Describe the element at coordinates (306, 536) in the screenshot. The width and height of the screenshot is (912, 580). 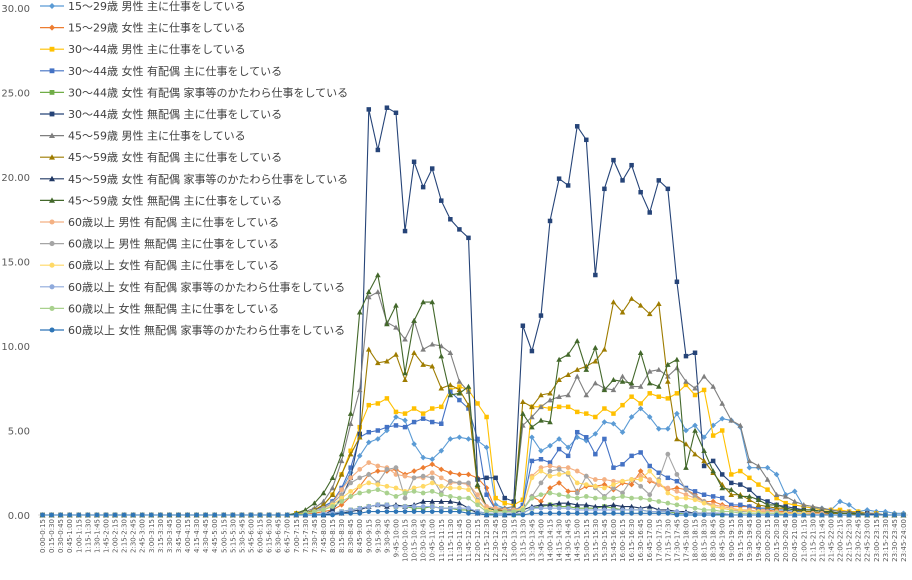
I see `x-tick-label: 7:15-7:30` at that location.